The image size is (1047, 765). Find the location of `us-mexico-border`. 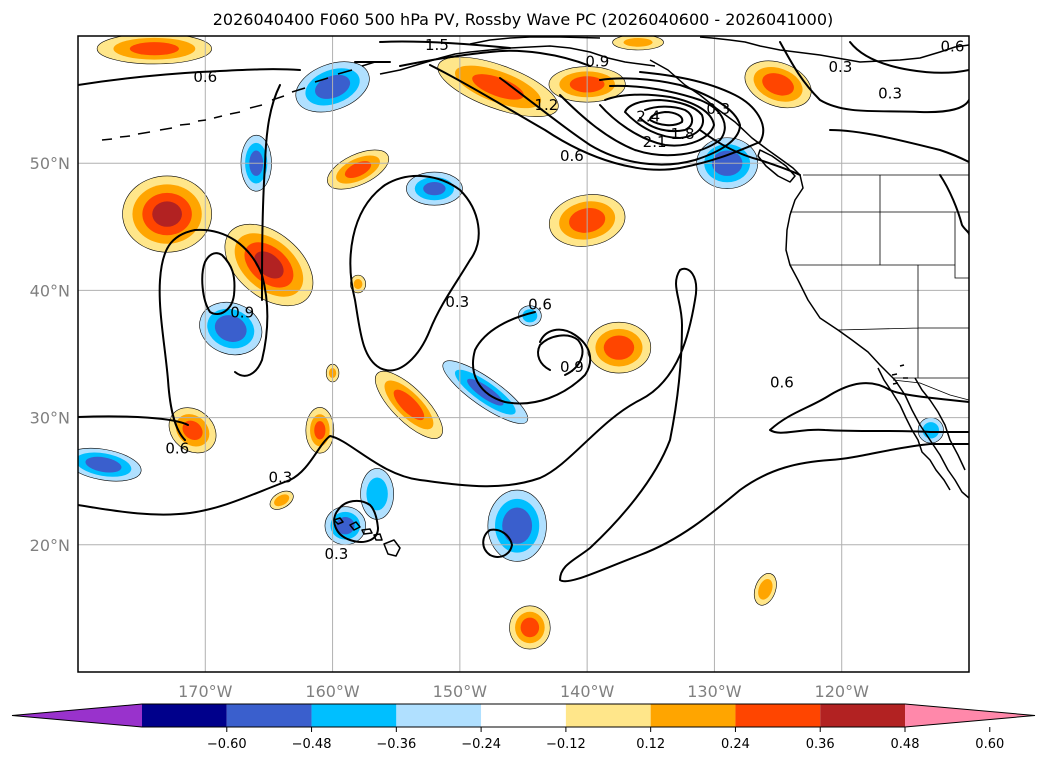

us-mexico-border is located at coordinates (930, 390).